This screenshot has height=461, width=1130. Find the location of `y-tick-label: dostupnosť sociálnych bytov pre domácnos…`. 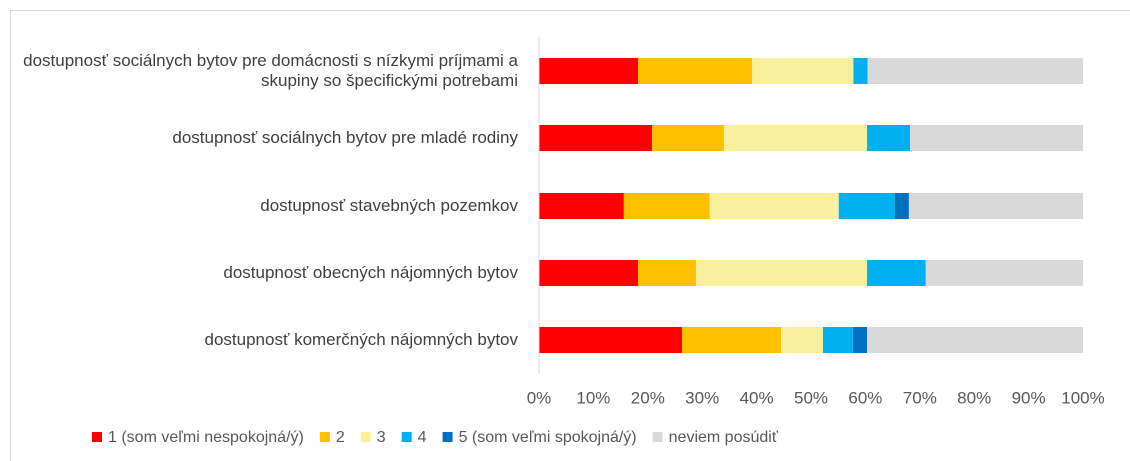

y-tick-label: dostupnosť sociálnych bytov pre domácnos… is located at coordinates (270, 70).